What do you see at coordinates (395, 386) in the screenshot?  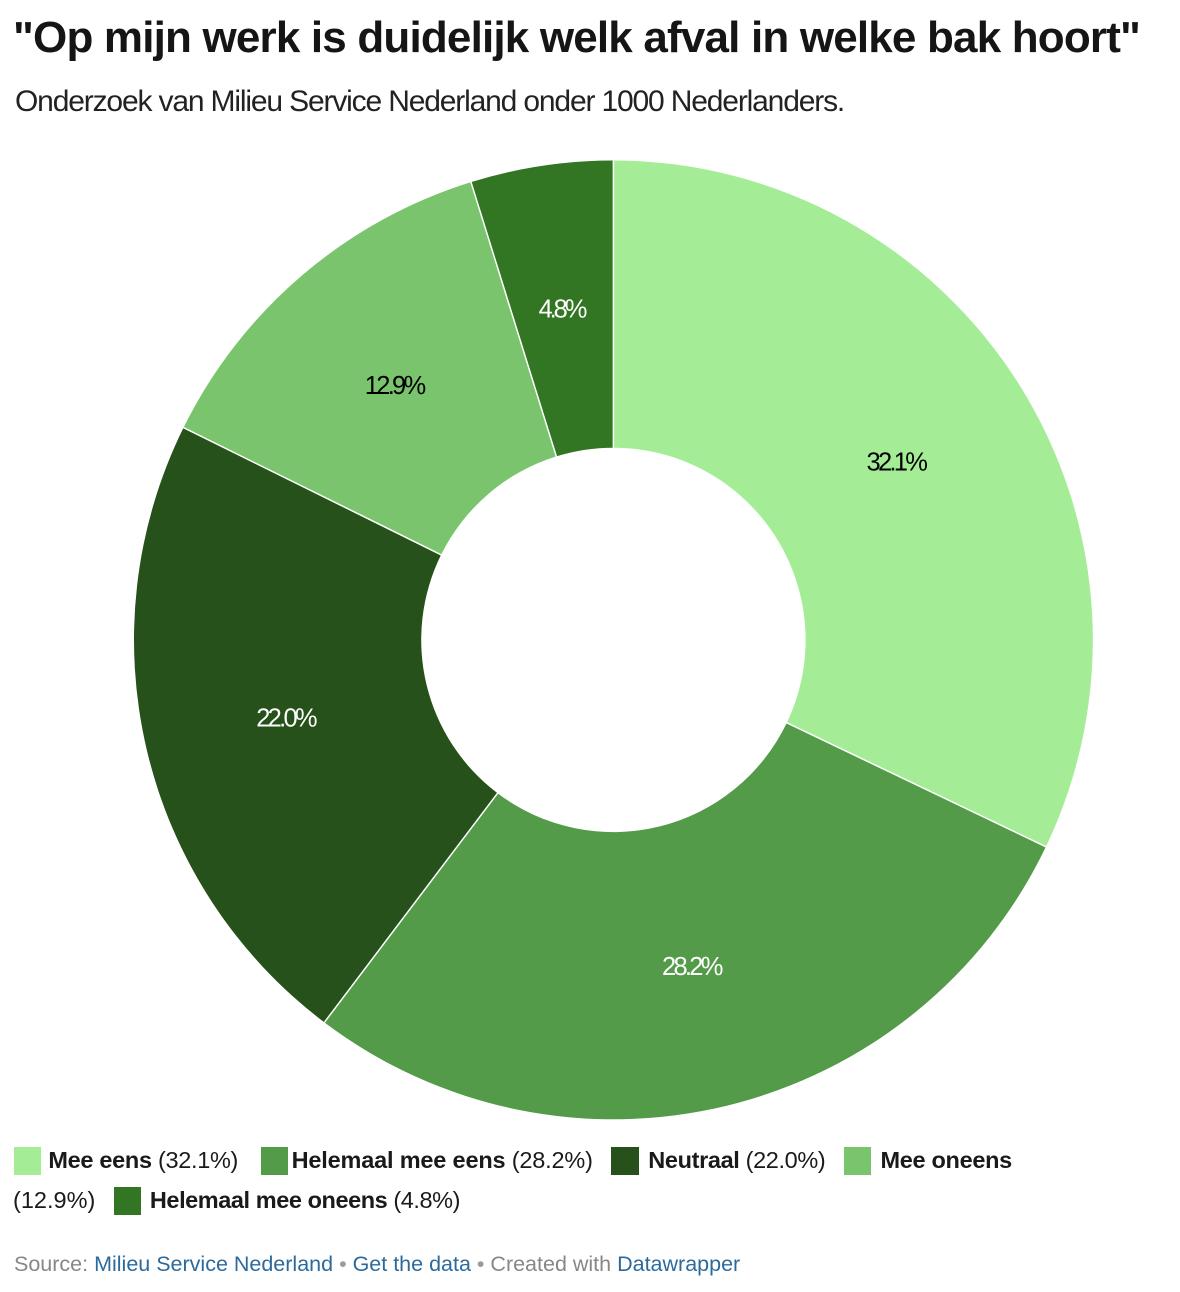 I see `svg-text: 12.9%` at bounding box center [395, 386].